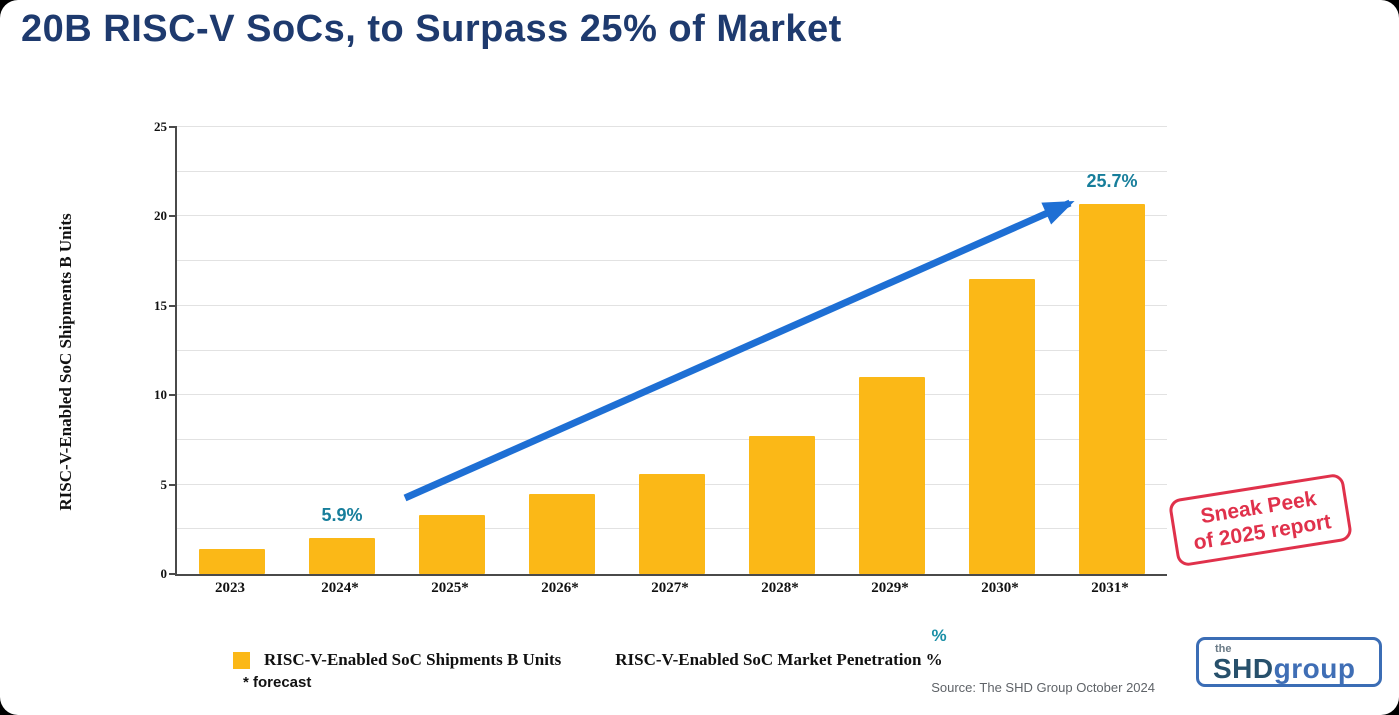 The image size is (1399, 715). What do you see at coordinates (450, 588) in the screenshot?
I see `x-axis-label: 2025*` at bounding box center [450, 588].